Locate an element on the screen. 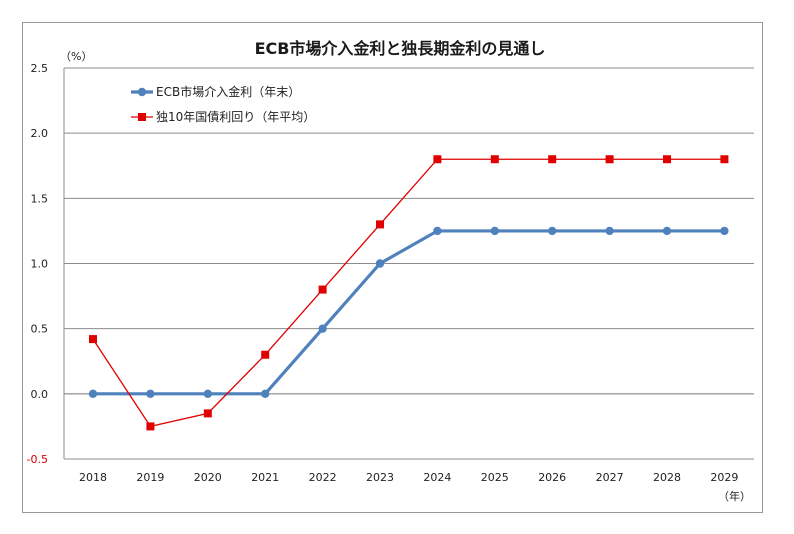  x-tick-label: 2025 is located at coordinates (495, 477).